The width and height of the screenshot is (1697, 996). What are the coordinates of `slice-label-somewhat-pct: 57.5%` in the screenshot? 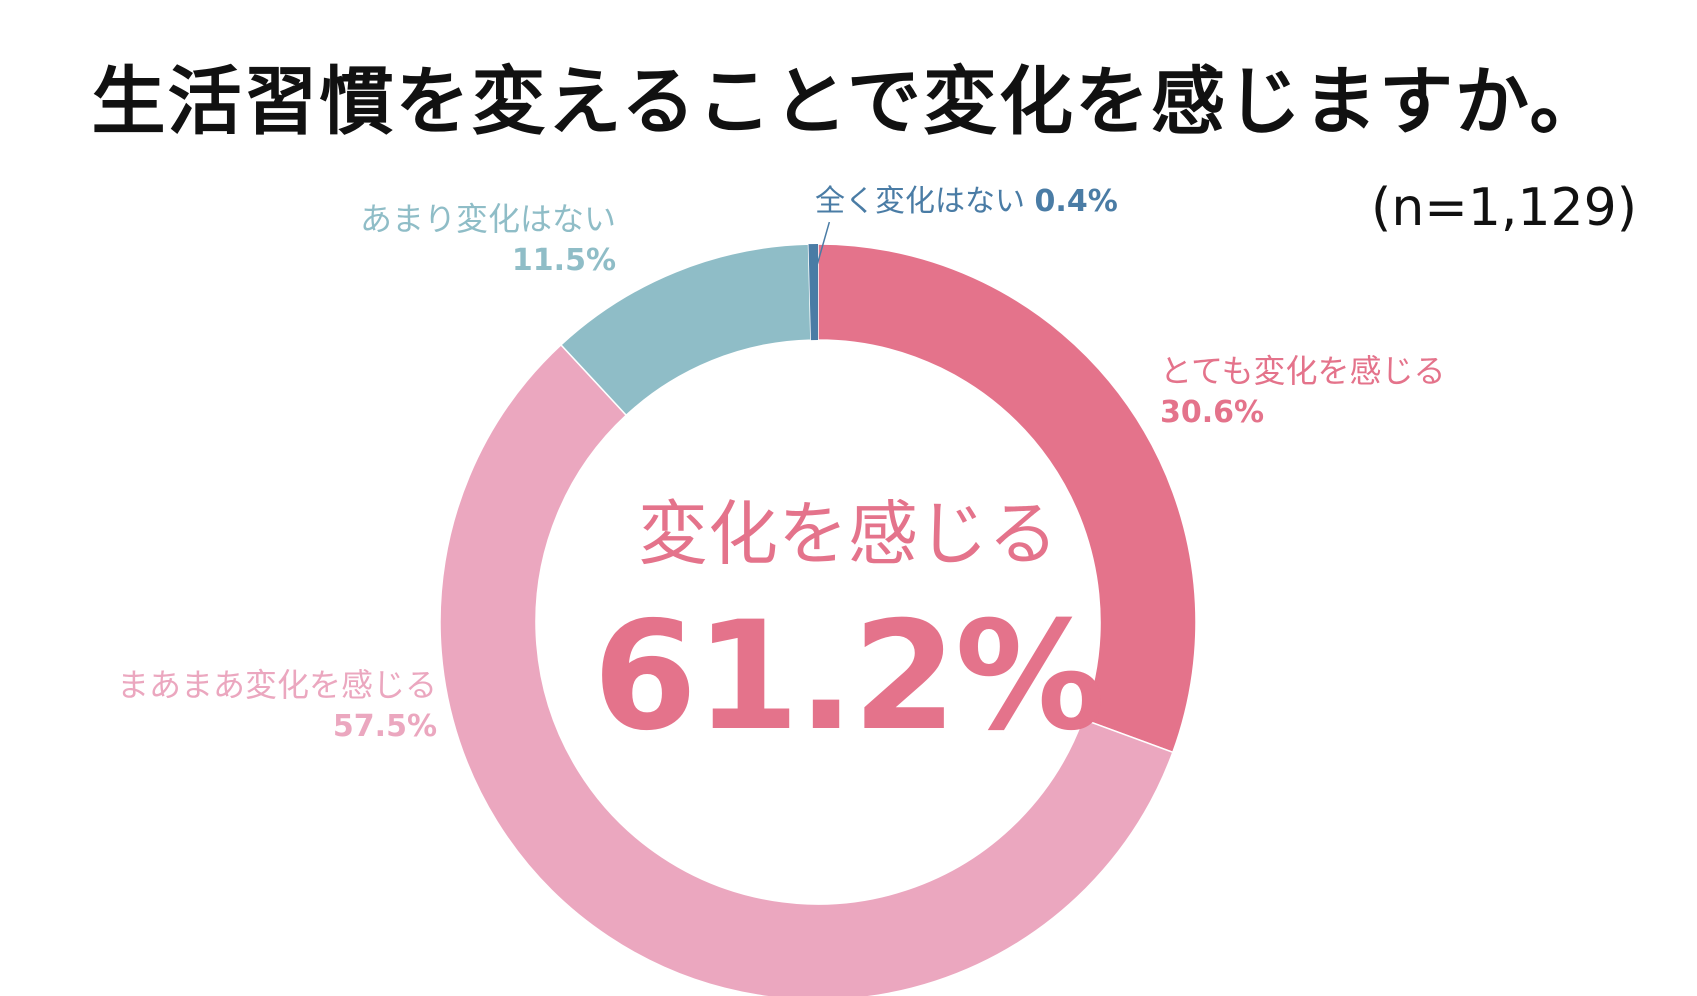 It's located at (384, 727).